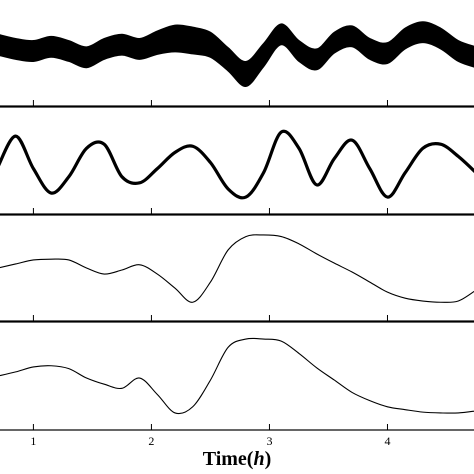 Image resolution: width=474 pixels, height=474 pixels. What do you see at coordinates (259, 459) in the screenshot?
I see `x-axis-label-variable: h` at bounding box center [259, 459].